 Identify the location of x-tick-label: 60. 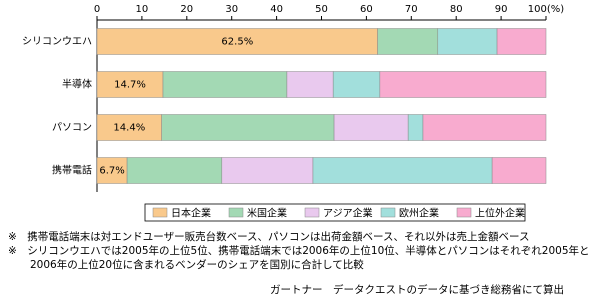
(366, 9).